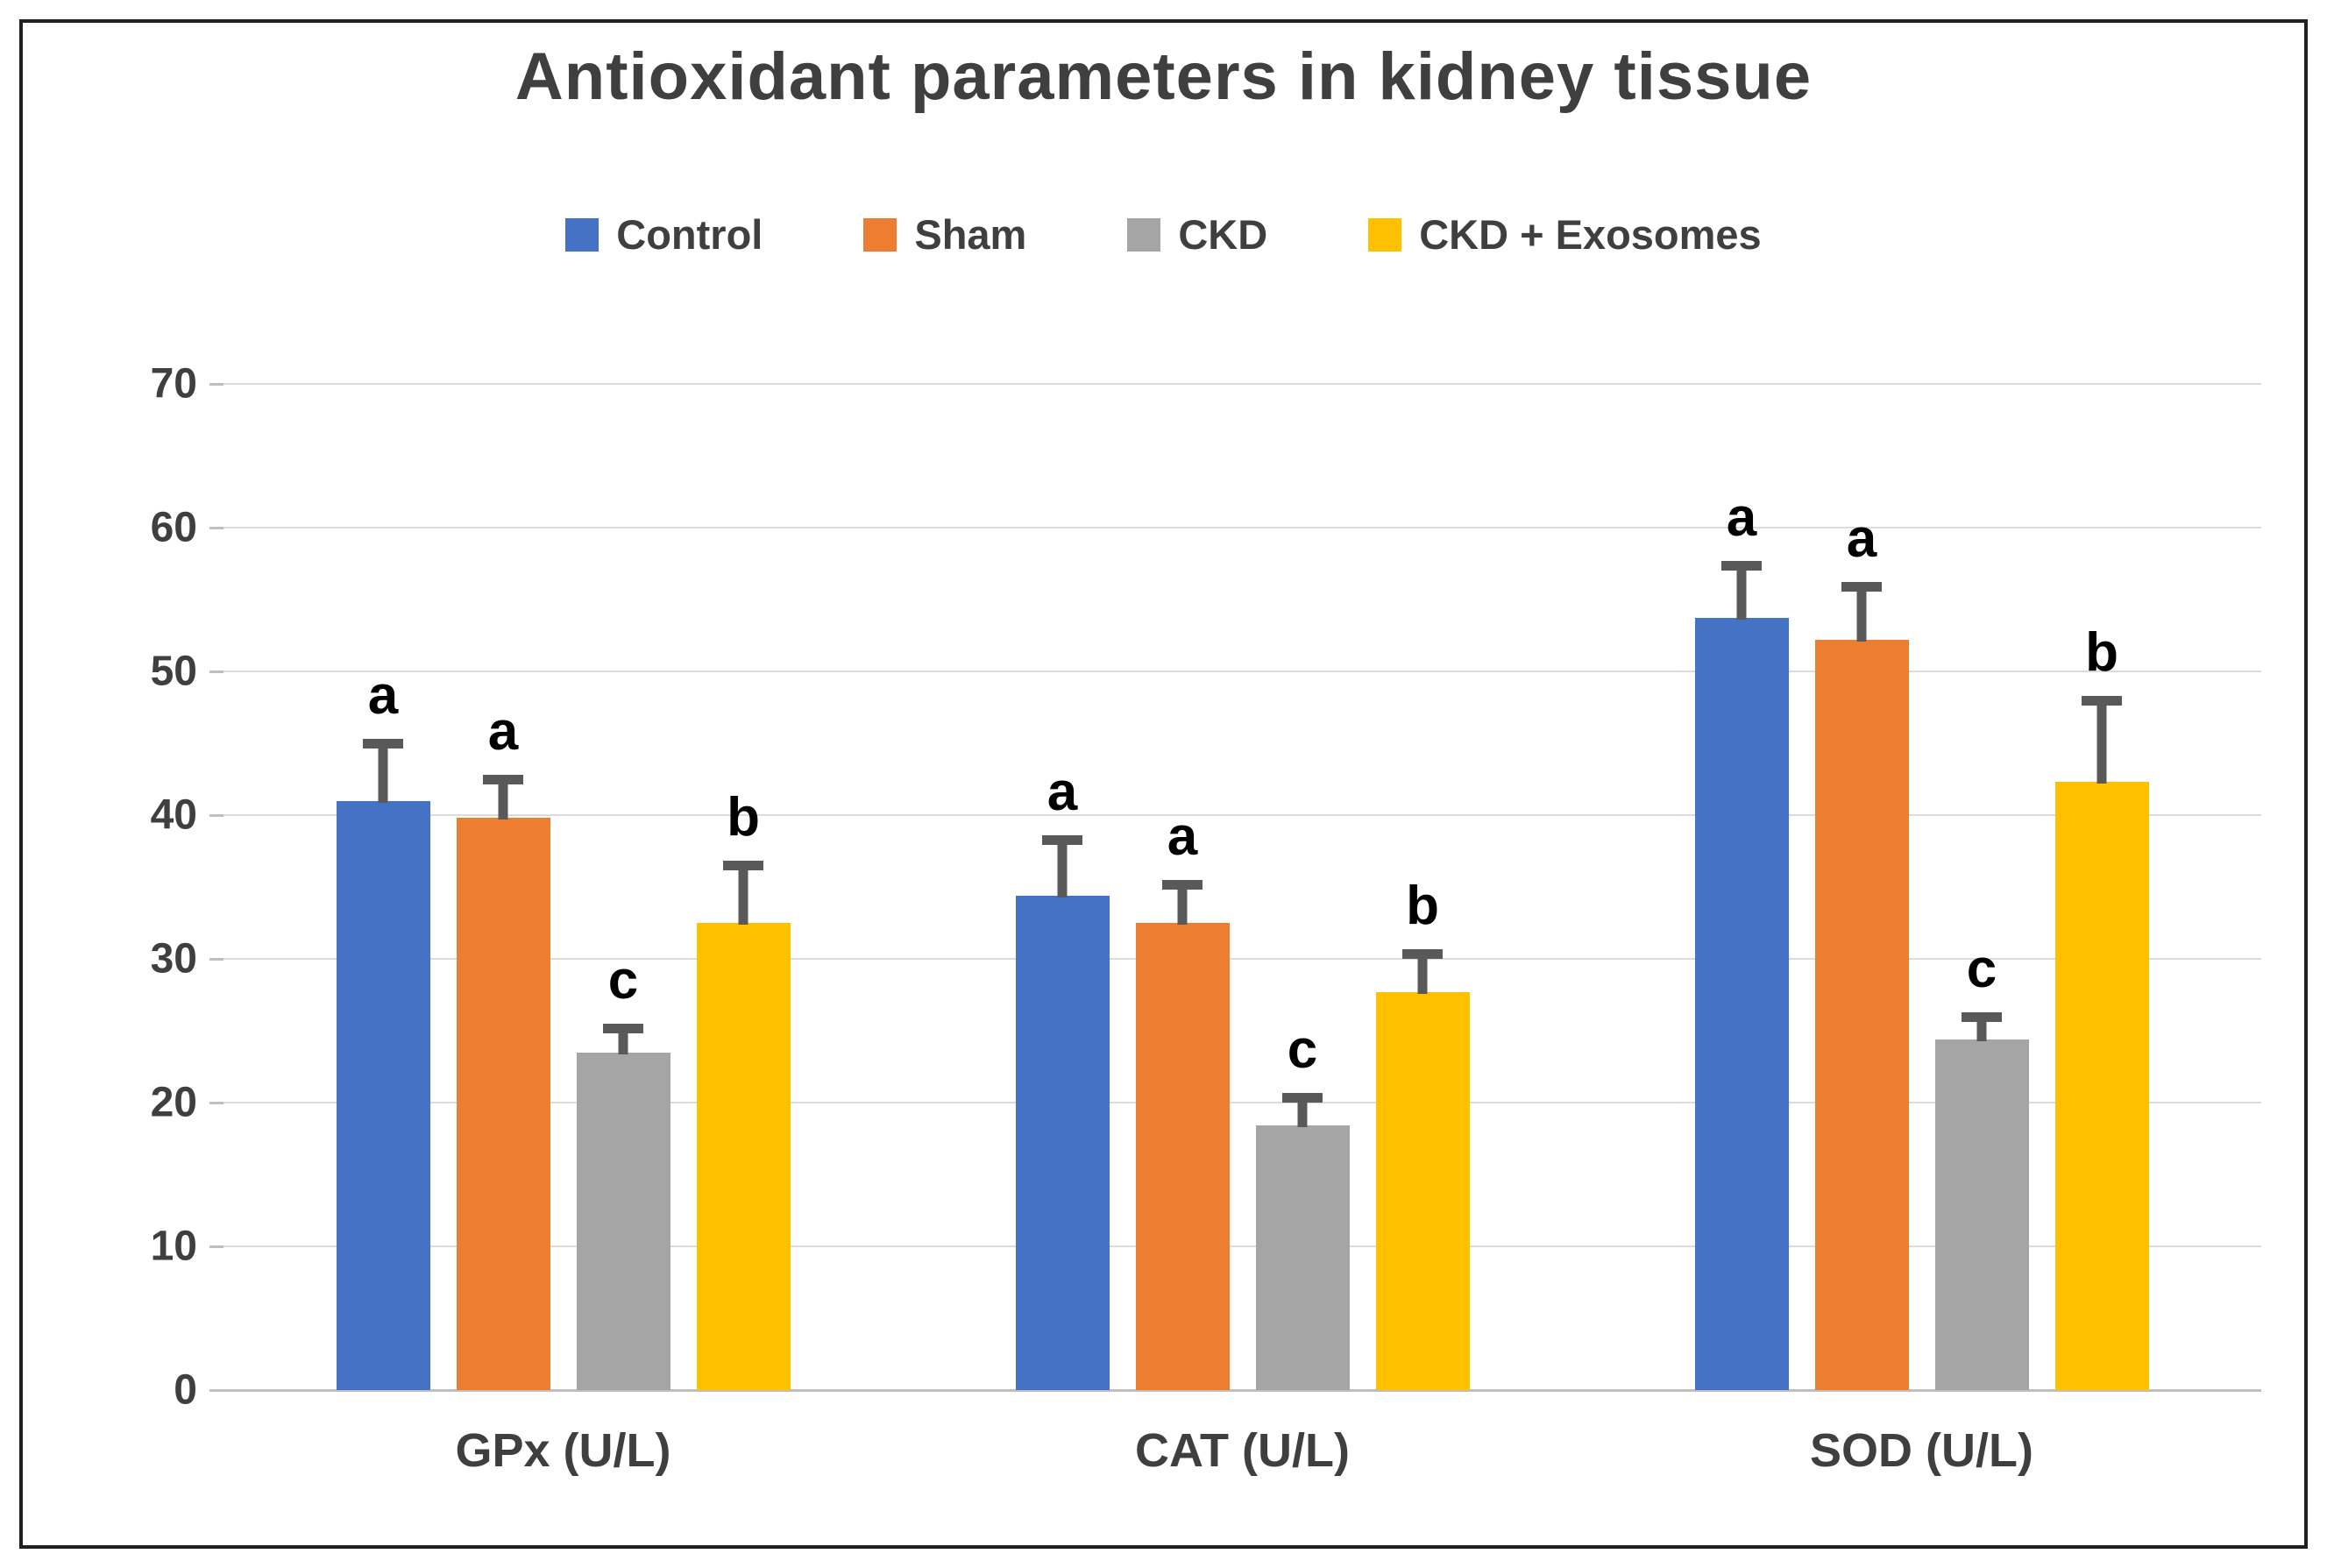  What do you see at coordinates (1921, 1450) in the screenshot?
I see `x-category-label: SOD (U/L)` at bounding box center [1921, 1450].